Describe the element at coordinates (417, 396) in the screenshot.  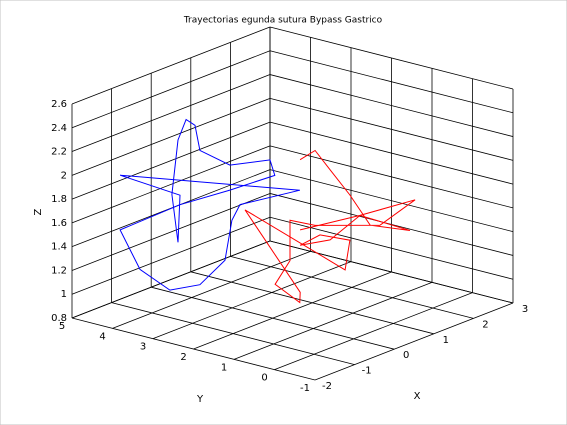
I see `x-axis-label: X` at that location.